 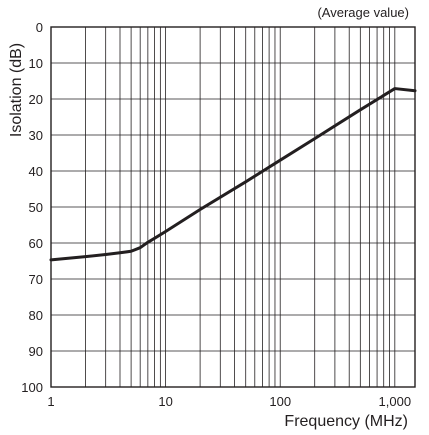 I want to click on y-tick-label: 80, so click(x=36, y=315).